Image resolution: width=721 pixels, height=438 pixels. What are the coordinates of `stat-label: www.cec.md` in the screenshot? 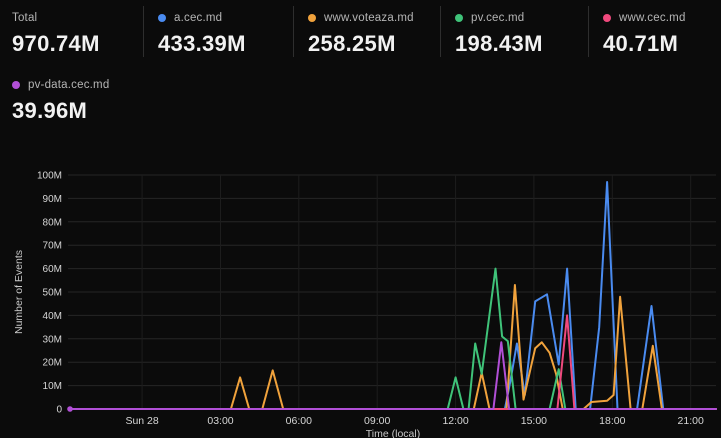 It's located at (652, 18).